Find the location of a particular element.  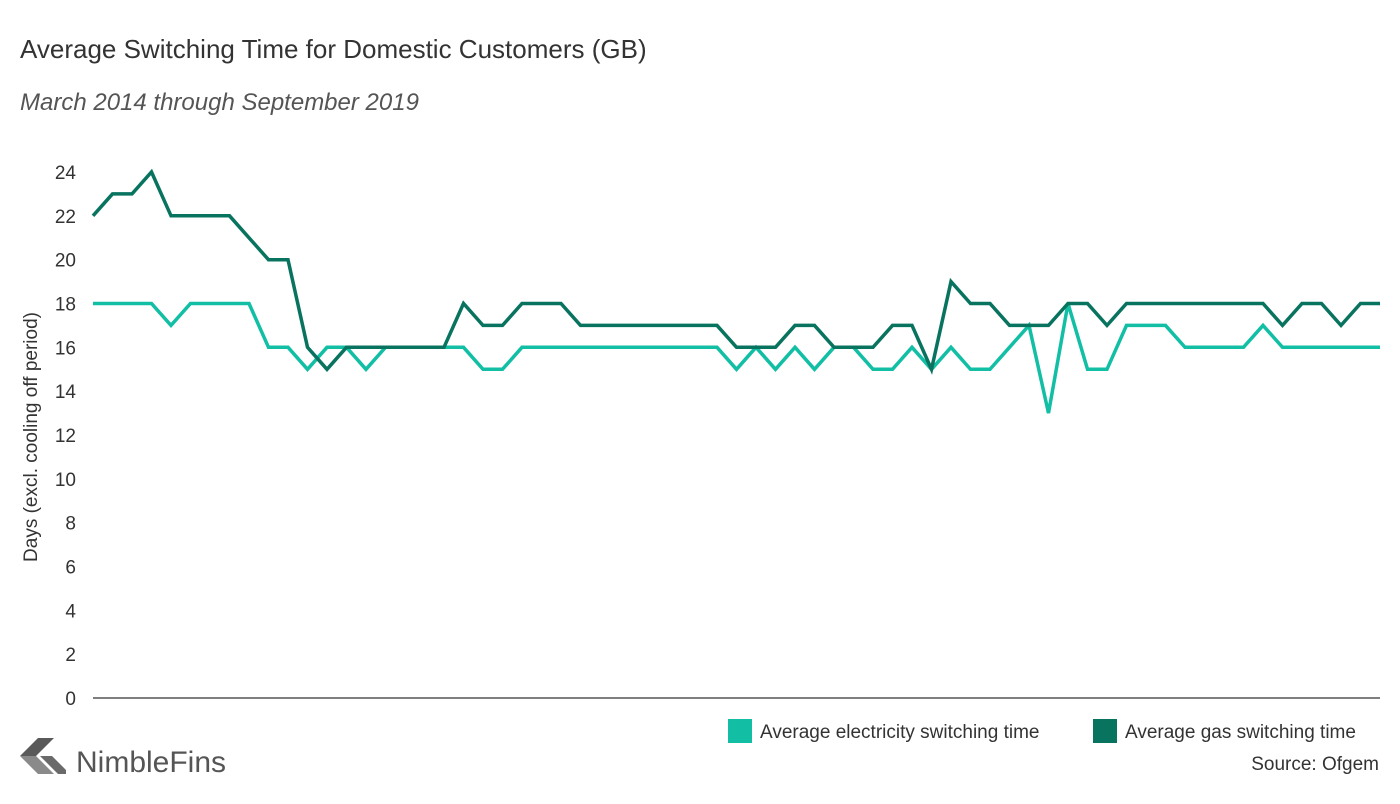

y-tick-label: 8 is located at coordinates (70, 524).